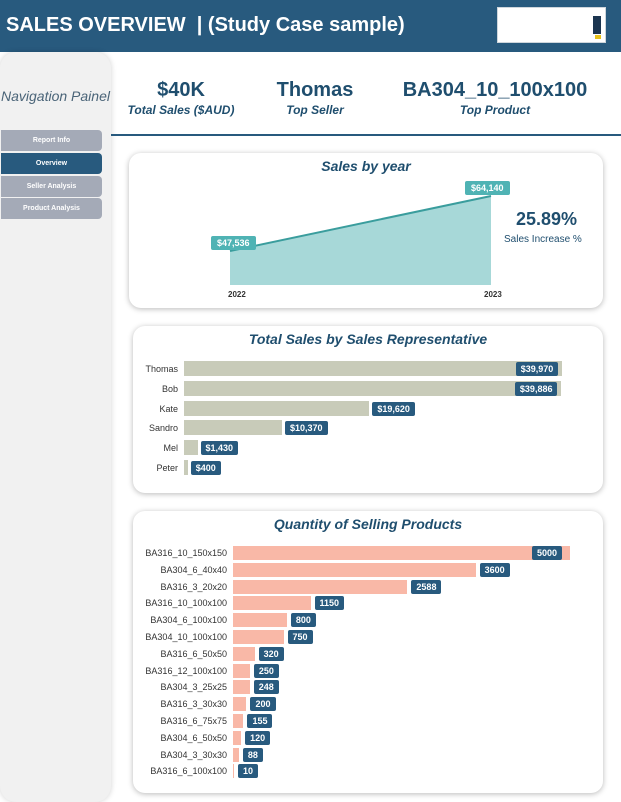  I want to click on kpi-value: BA304_10_100x100, so click(495, 90).